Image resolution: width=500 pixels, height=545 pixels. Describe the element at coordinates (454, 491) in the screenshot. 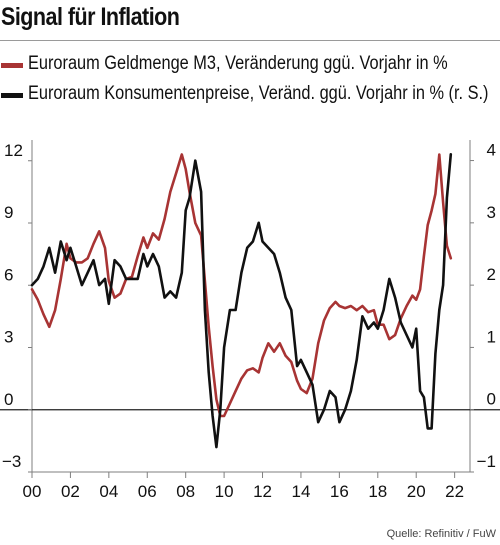

I see `x-tick-label: 22` at that location.